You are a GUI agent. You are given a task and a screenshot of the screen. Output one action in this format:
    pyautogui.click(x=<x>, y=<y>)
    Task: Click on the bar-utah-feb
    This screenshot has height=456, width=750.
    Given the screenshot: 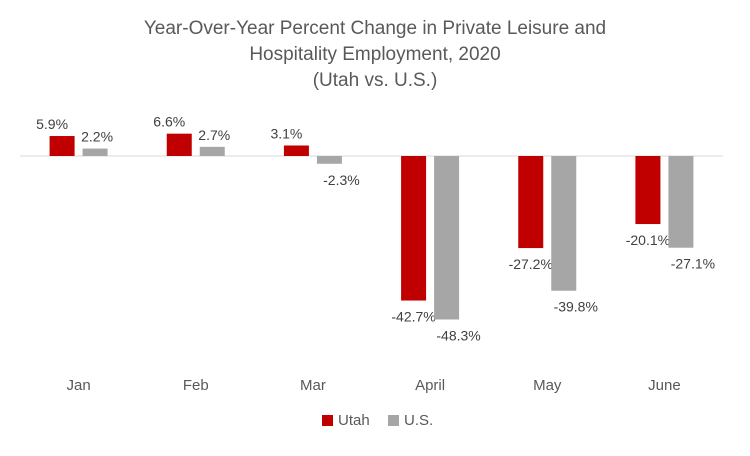 What is the action you would take?
    pyautogui.click(x=179, y=144)
    